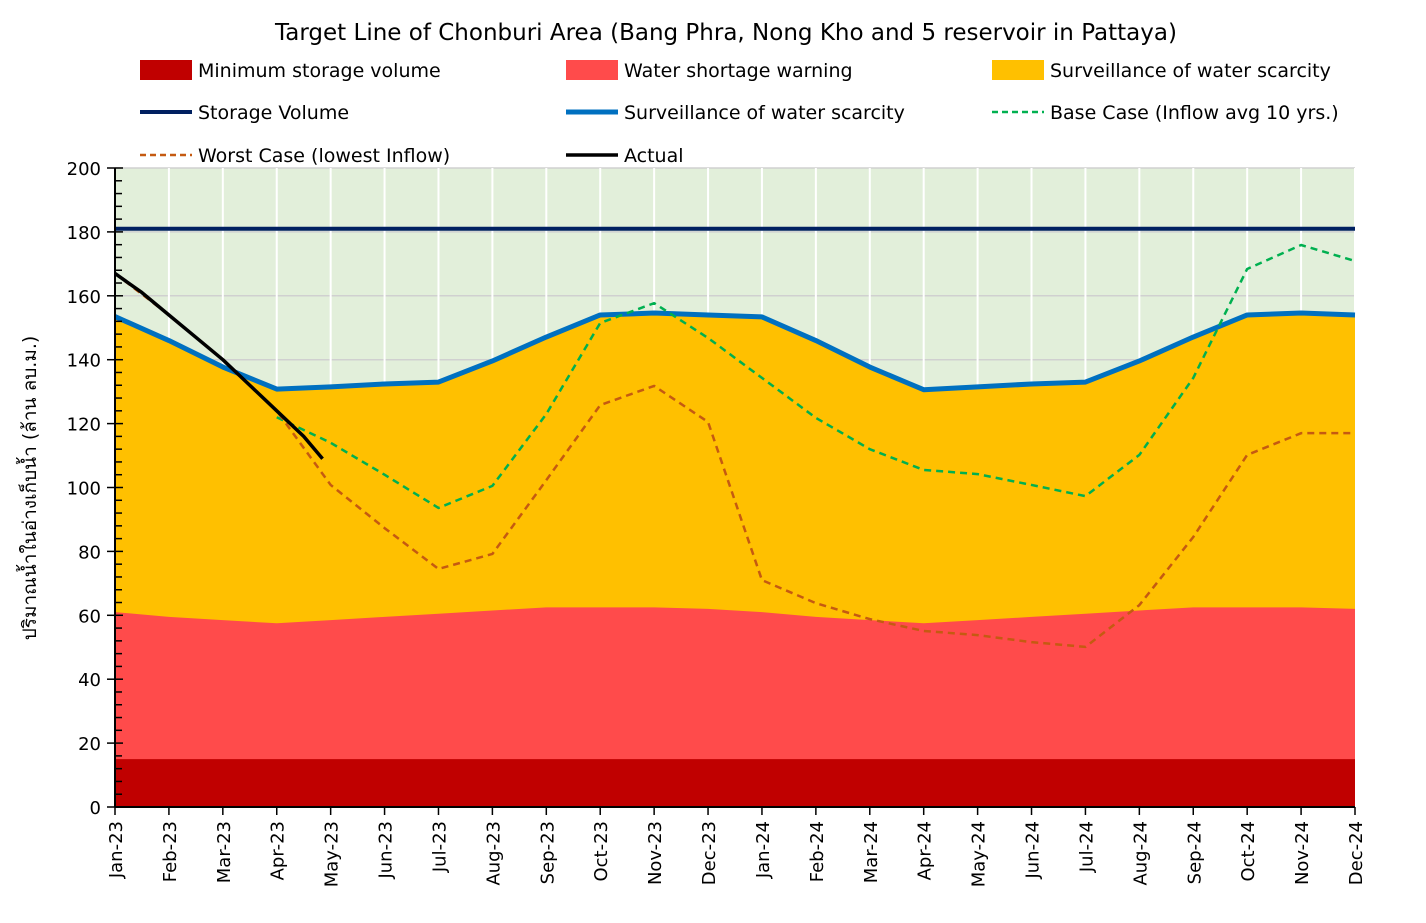  What do you see at coordinates (1086, 847) in the screenshot?
I see `x-tick-label: Jul-24` at bounding box center [1086, 847].